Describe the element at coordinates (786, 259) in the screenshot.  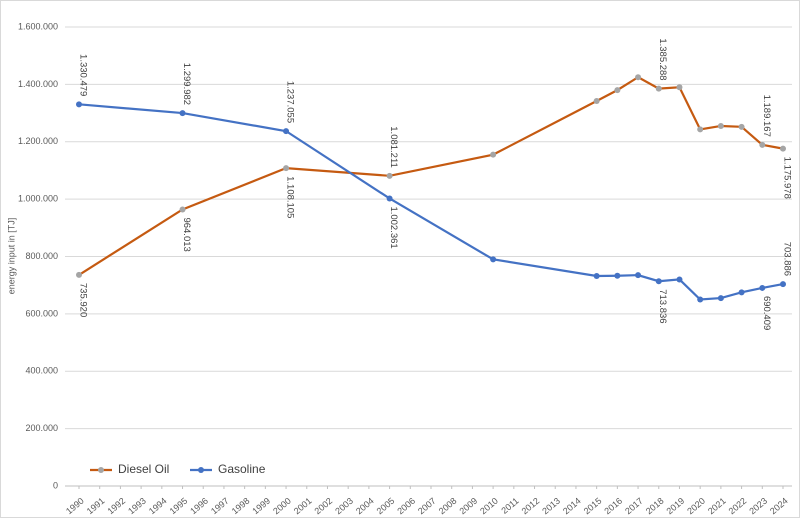
I see `data-label: 703.886` at that location.